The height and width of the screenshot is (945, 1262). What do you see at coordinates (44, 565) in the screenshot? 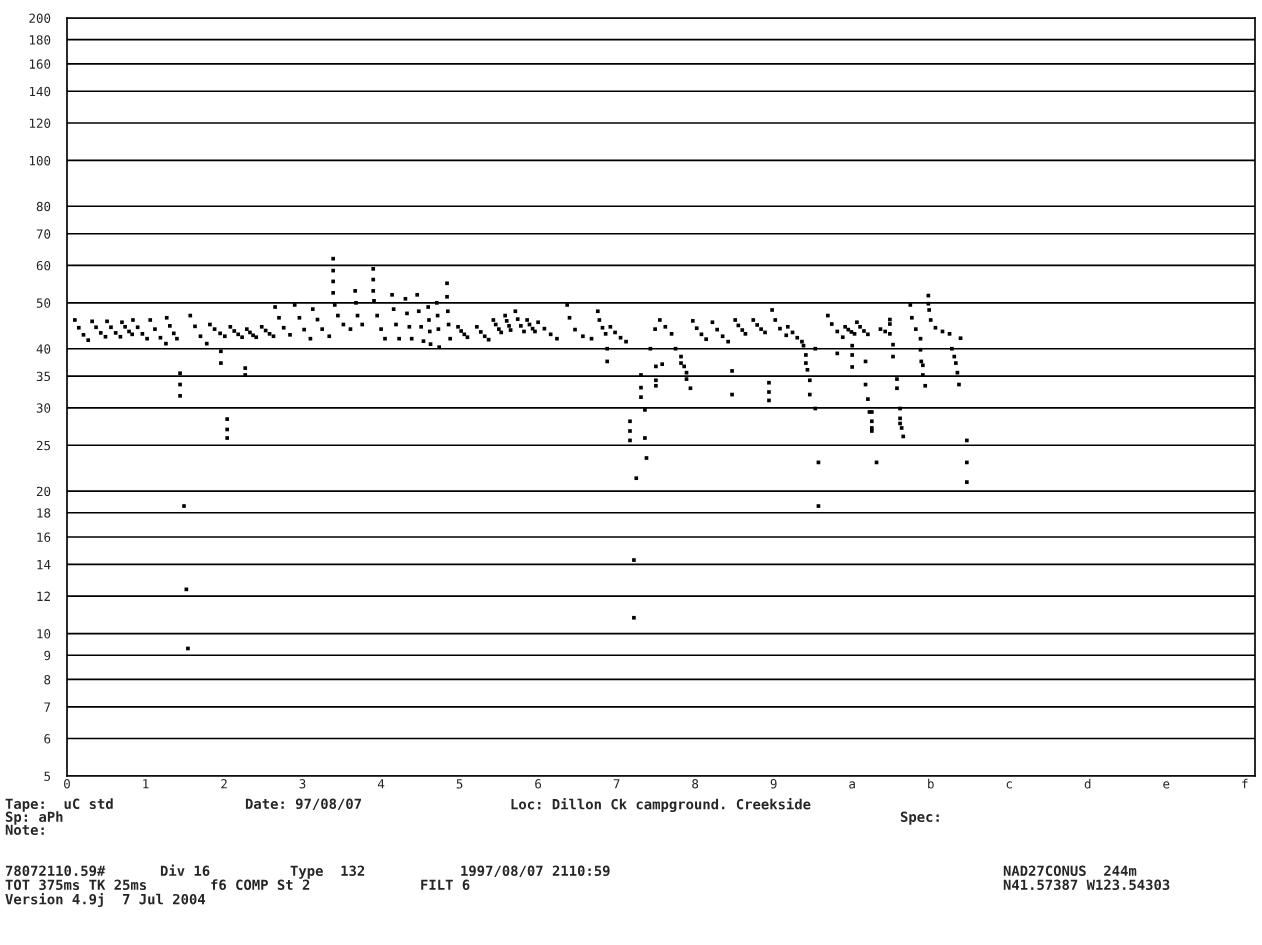
I see `y-tick-label: 14` at bounding box center [44, 565].